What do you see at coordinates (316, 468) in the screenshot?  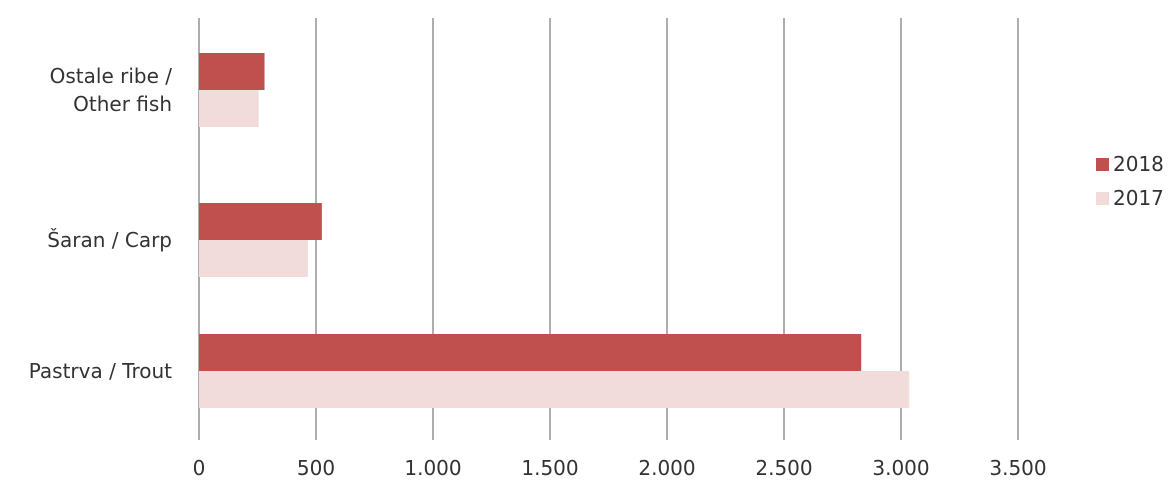 I see `x-tick-label-1: 500` at bounding box center [316, 468].